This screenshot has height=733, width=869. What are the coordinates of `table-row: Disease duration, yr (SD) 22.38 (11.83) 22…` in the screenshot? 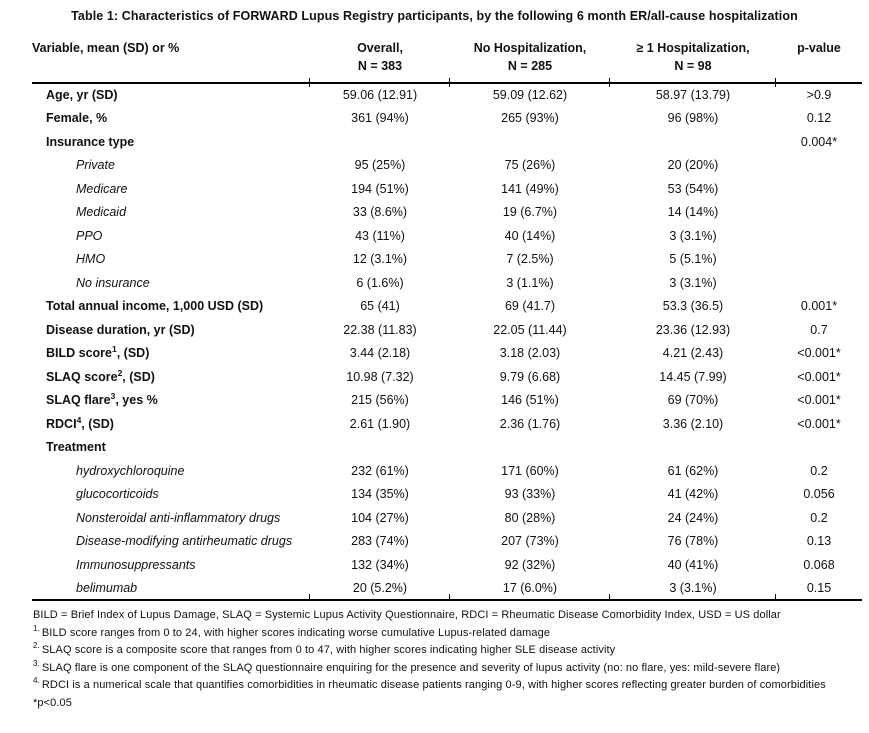 It's located at (447, 330).